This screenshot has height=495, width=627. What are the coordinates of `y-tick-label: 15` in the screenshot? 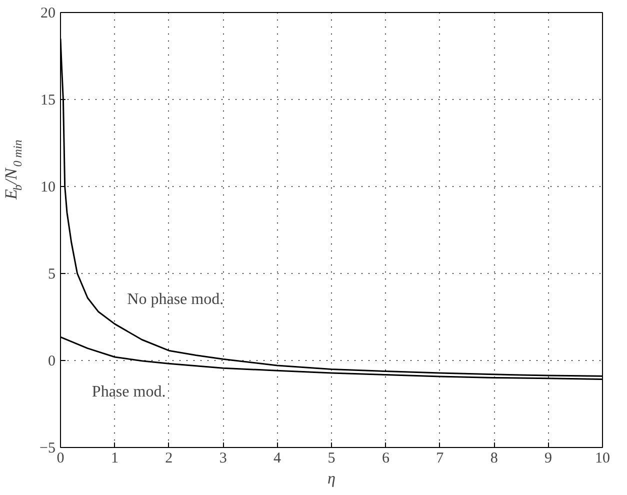 It's located at (48, 100).